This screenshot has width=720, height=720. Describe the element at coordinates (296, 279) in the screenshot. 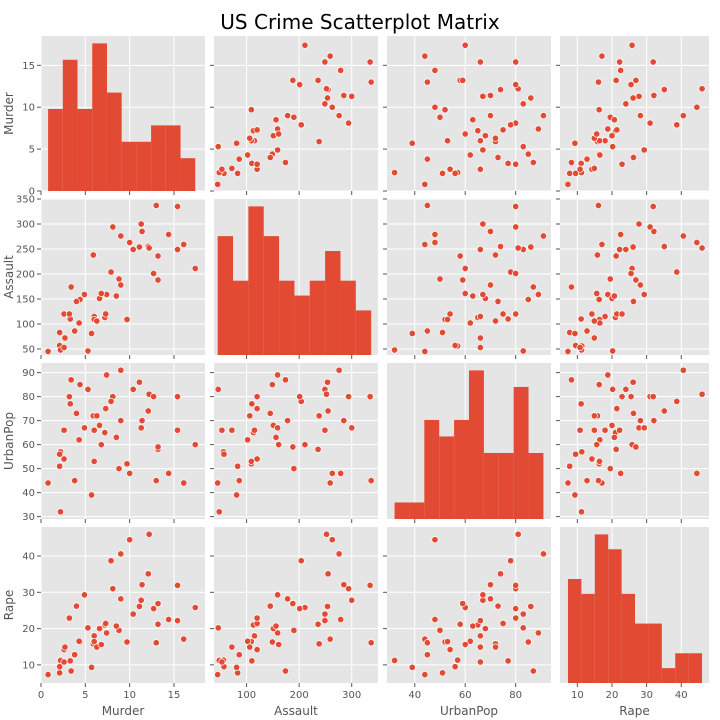

I see `panel-assault-vs-assault` at that location.